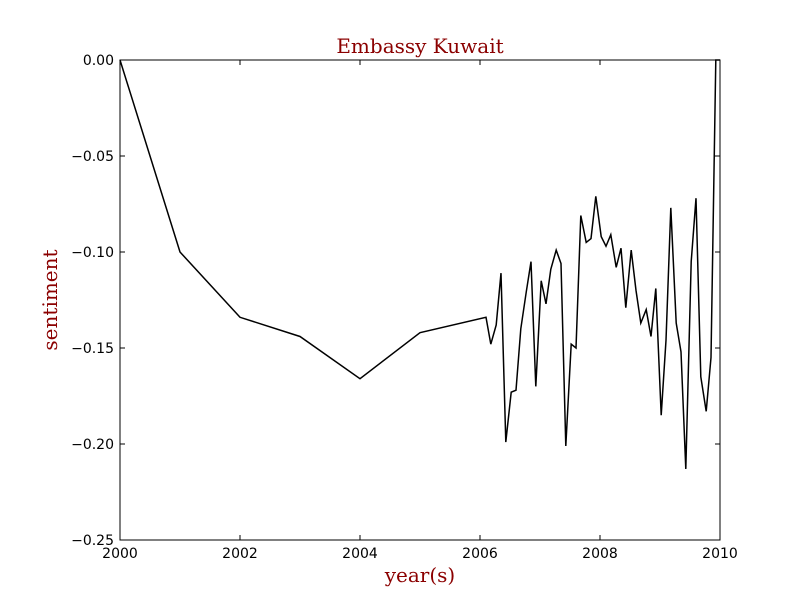 The image size is (800, 600). Describe the element at coordinates (360, 554) in the screenshot. I see `x-tick-label: 2004` at that location.